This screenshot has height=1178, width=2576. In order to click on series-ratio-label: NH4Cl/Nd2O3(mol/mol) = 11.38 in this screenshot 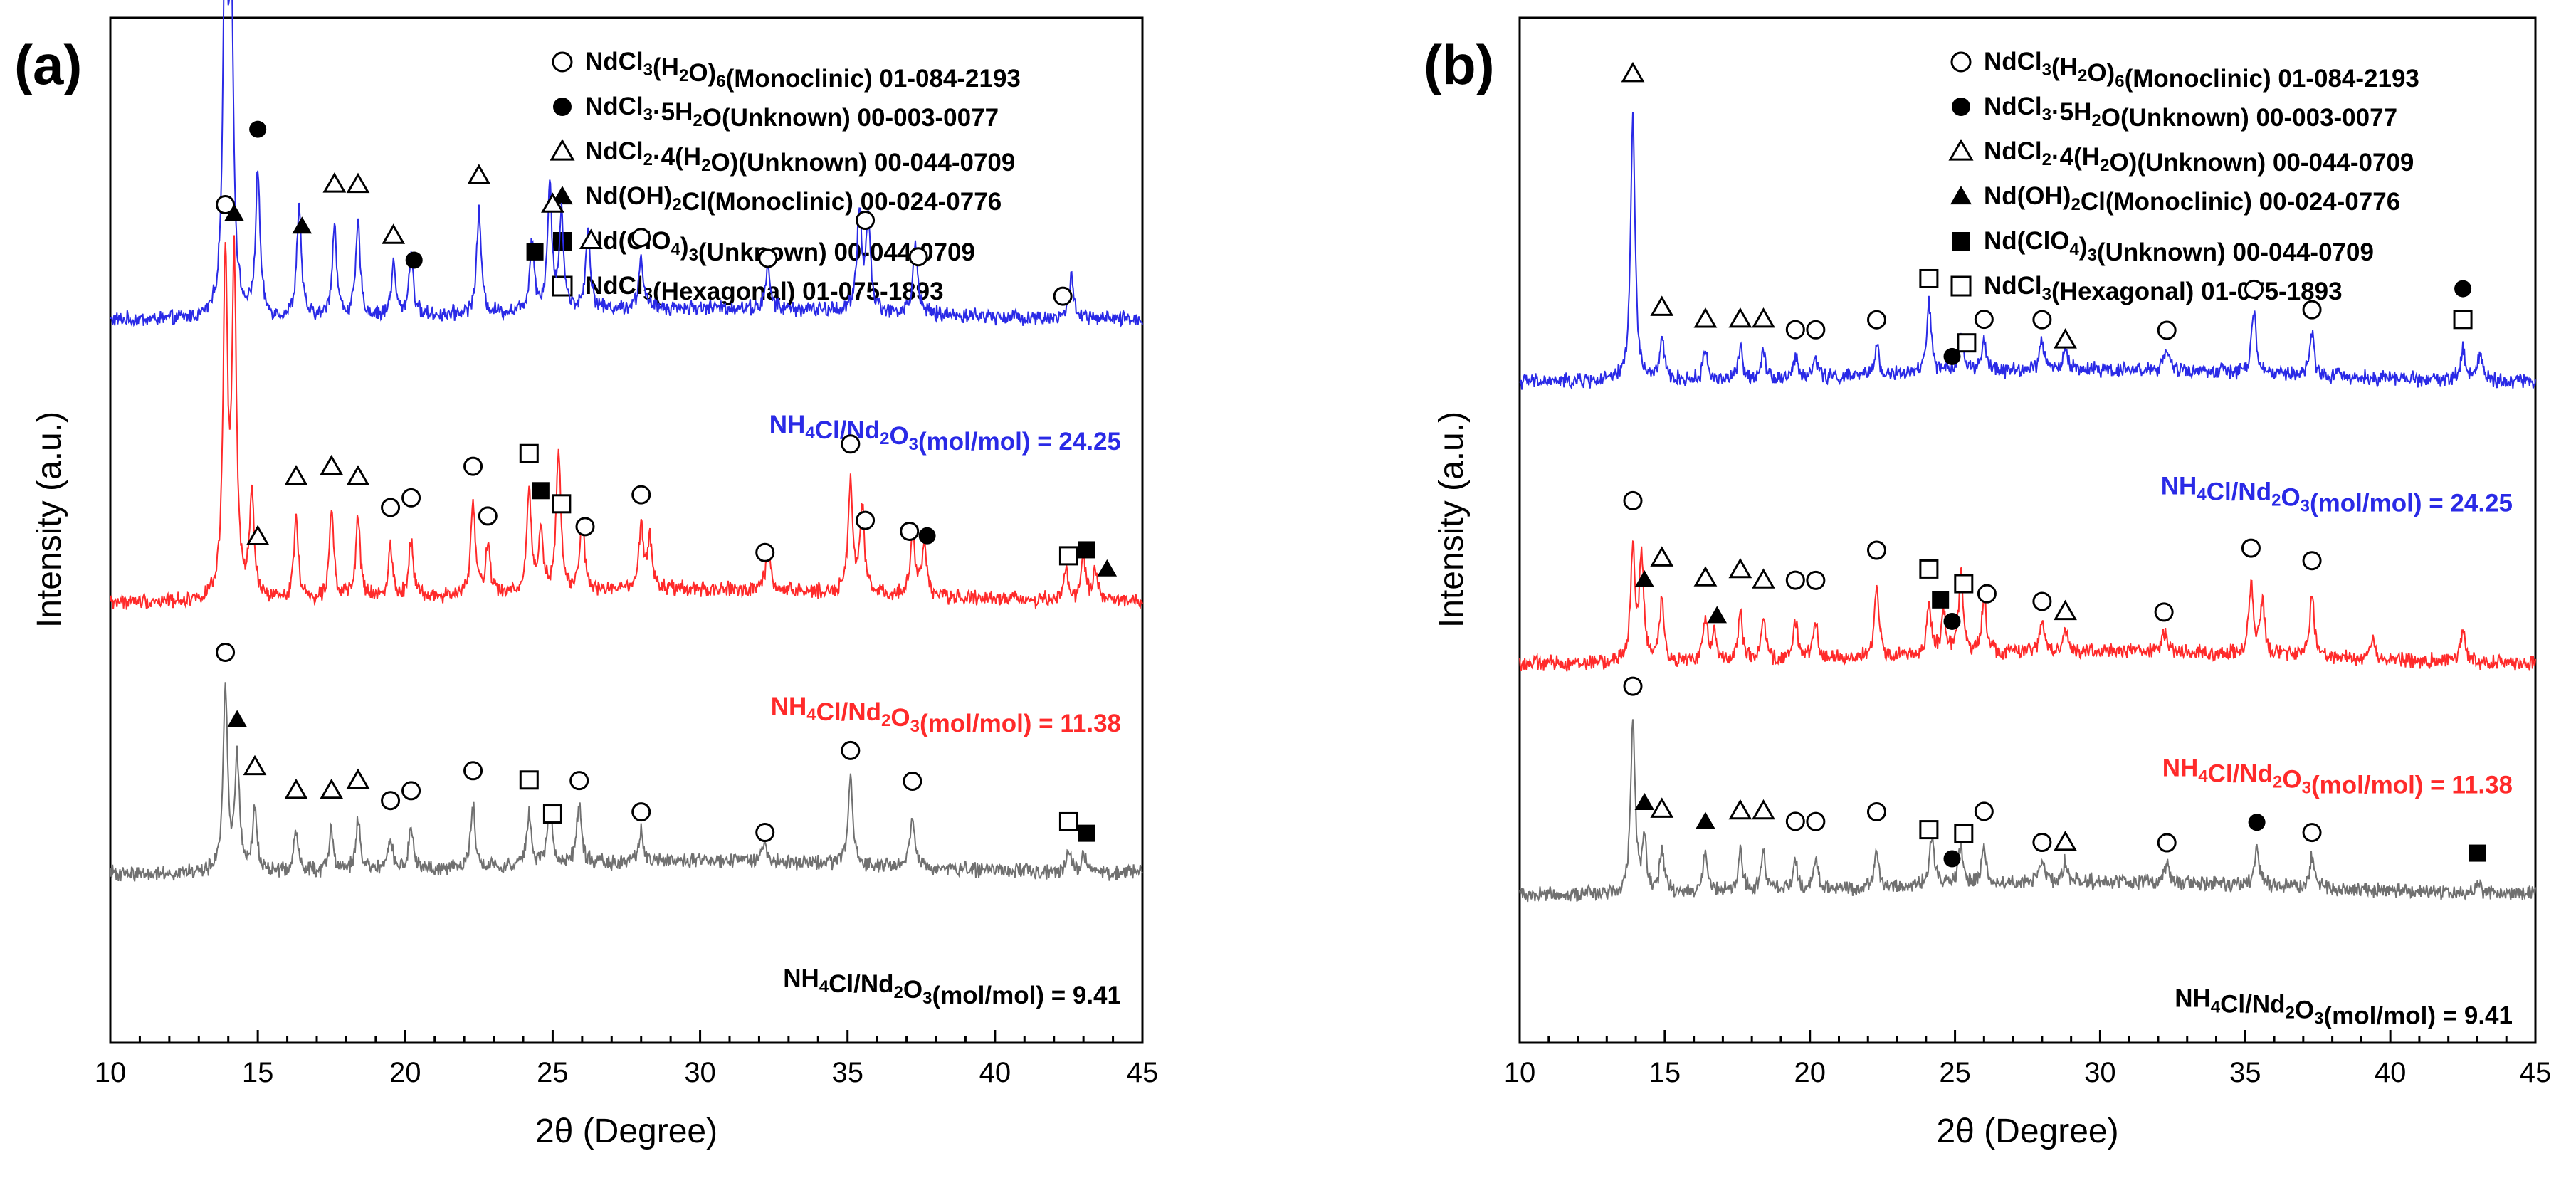, I will do `click(946, 715)`.